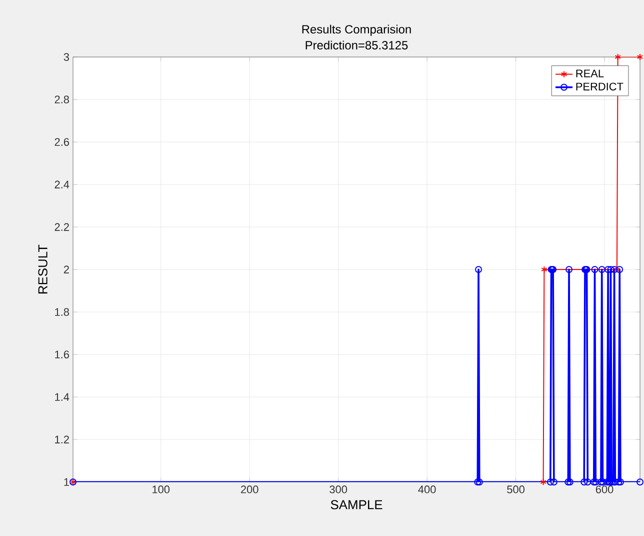 The image size is (644, 536). What do you see at coordinates (427, 490) in the screenshot?
I see `x-tick-label: 400` at bounding box center [427, 490].